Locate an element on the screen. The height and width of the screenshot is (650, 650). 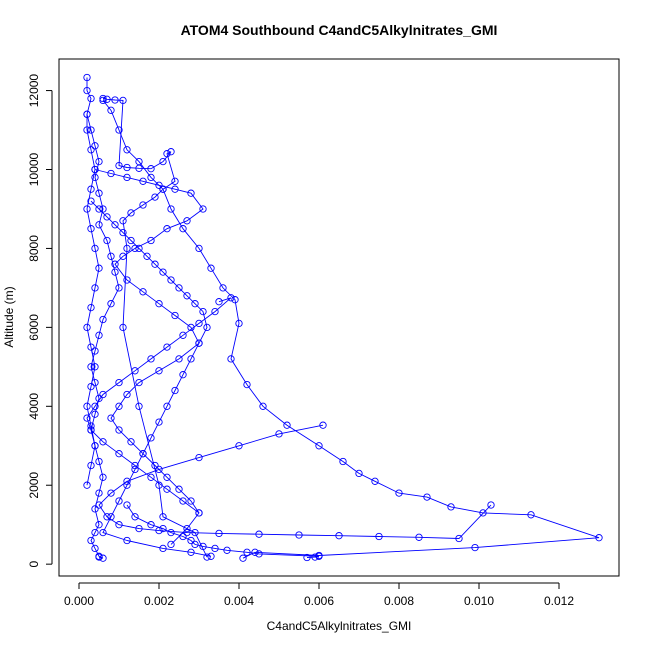
y-tick-label: 0 is located at coordinates (34, 564).